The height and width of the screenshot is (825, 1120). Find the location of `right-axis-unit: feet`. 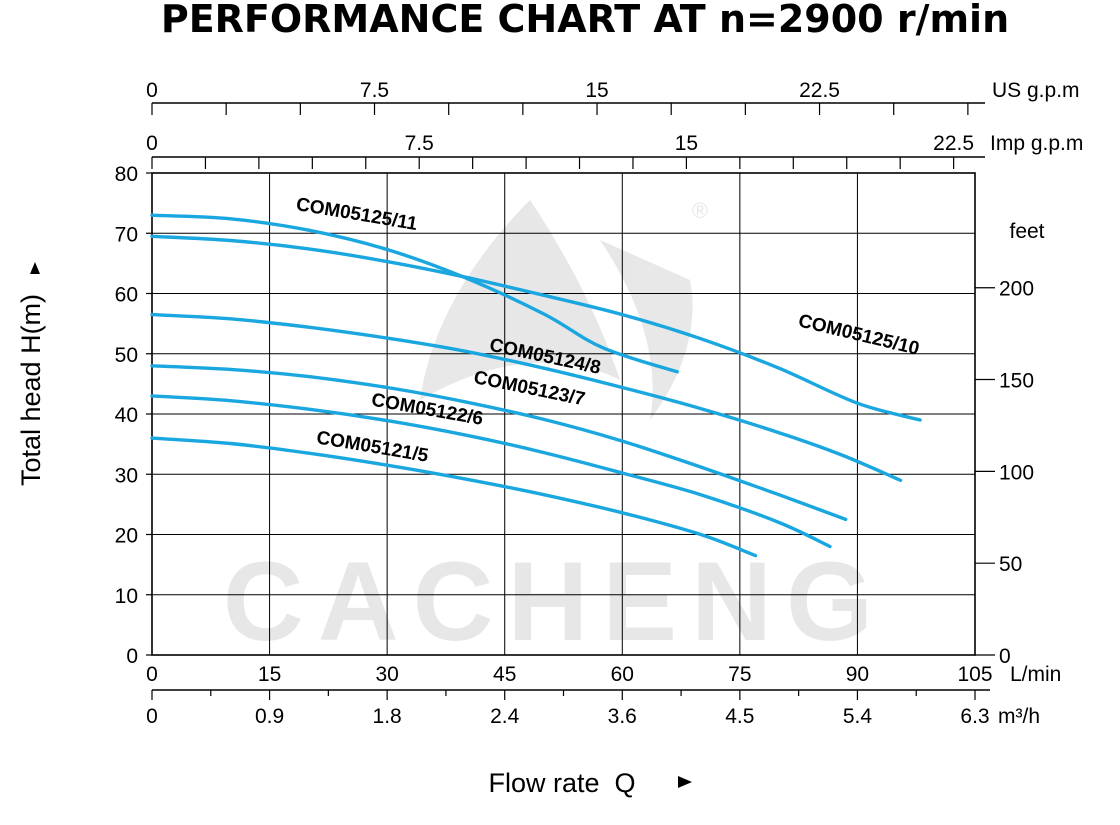

right-axis-unit: feet is located at coordinates (1026, 231).